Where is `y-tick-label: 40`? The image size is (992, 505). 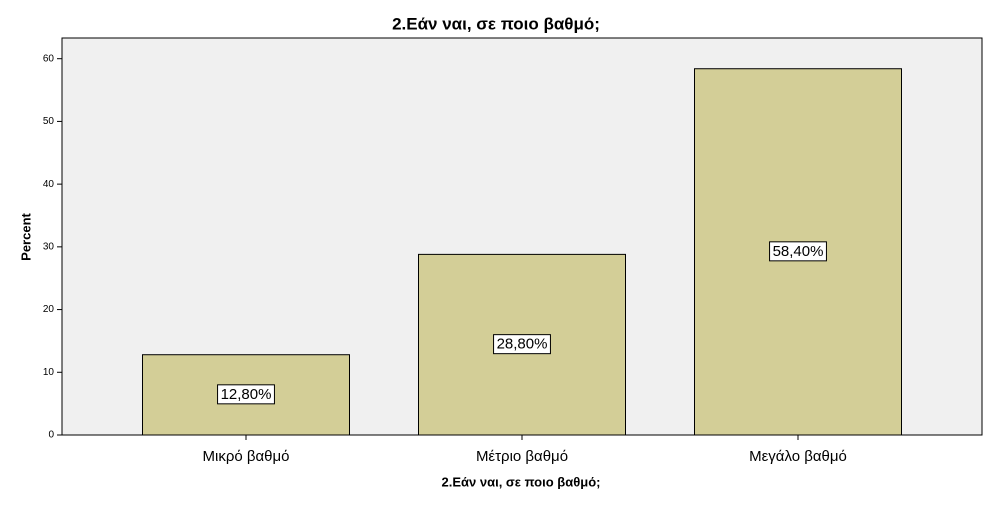 y-tick-label: 40 is located at coordinates (49, 184).